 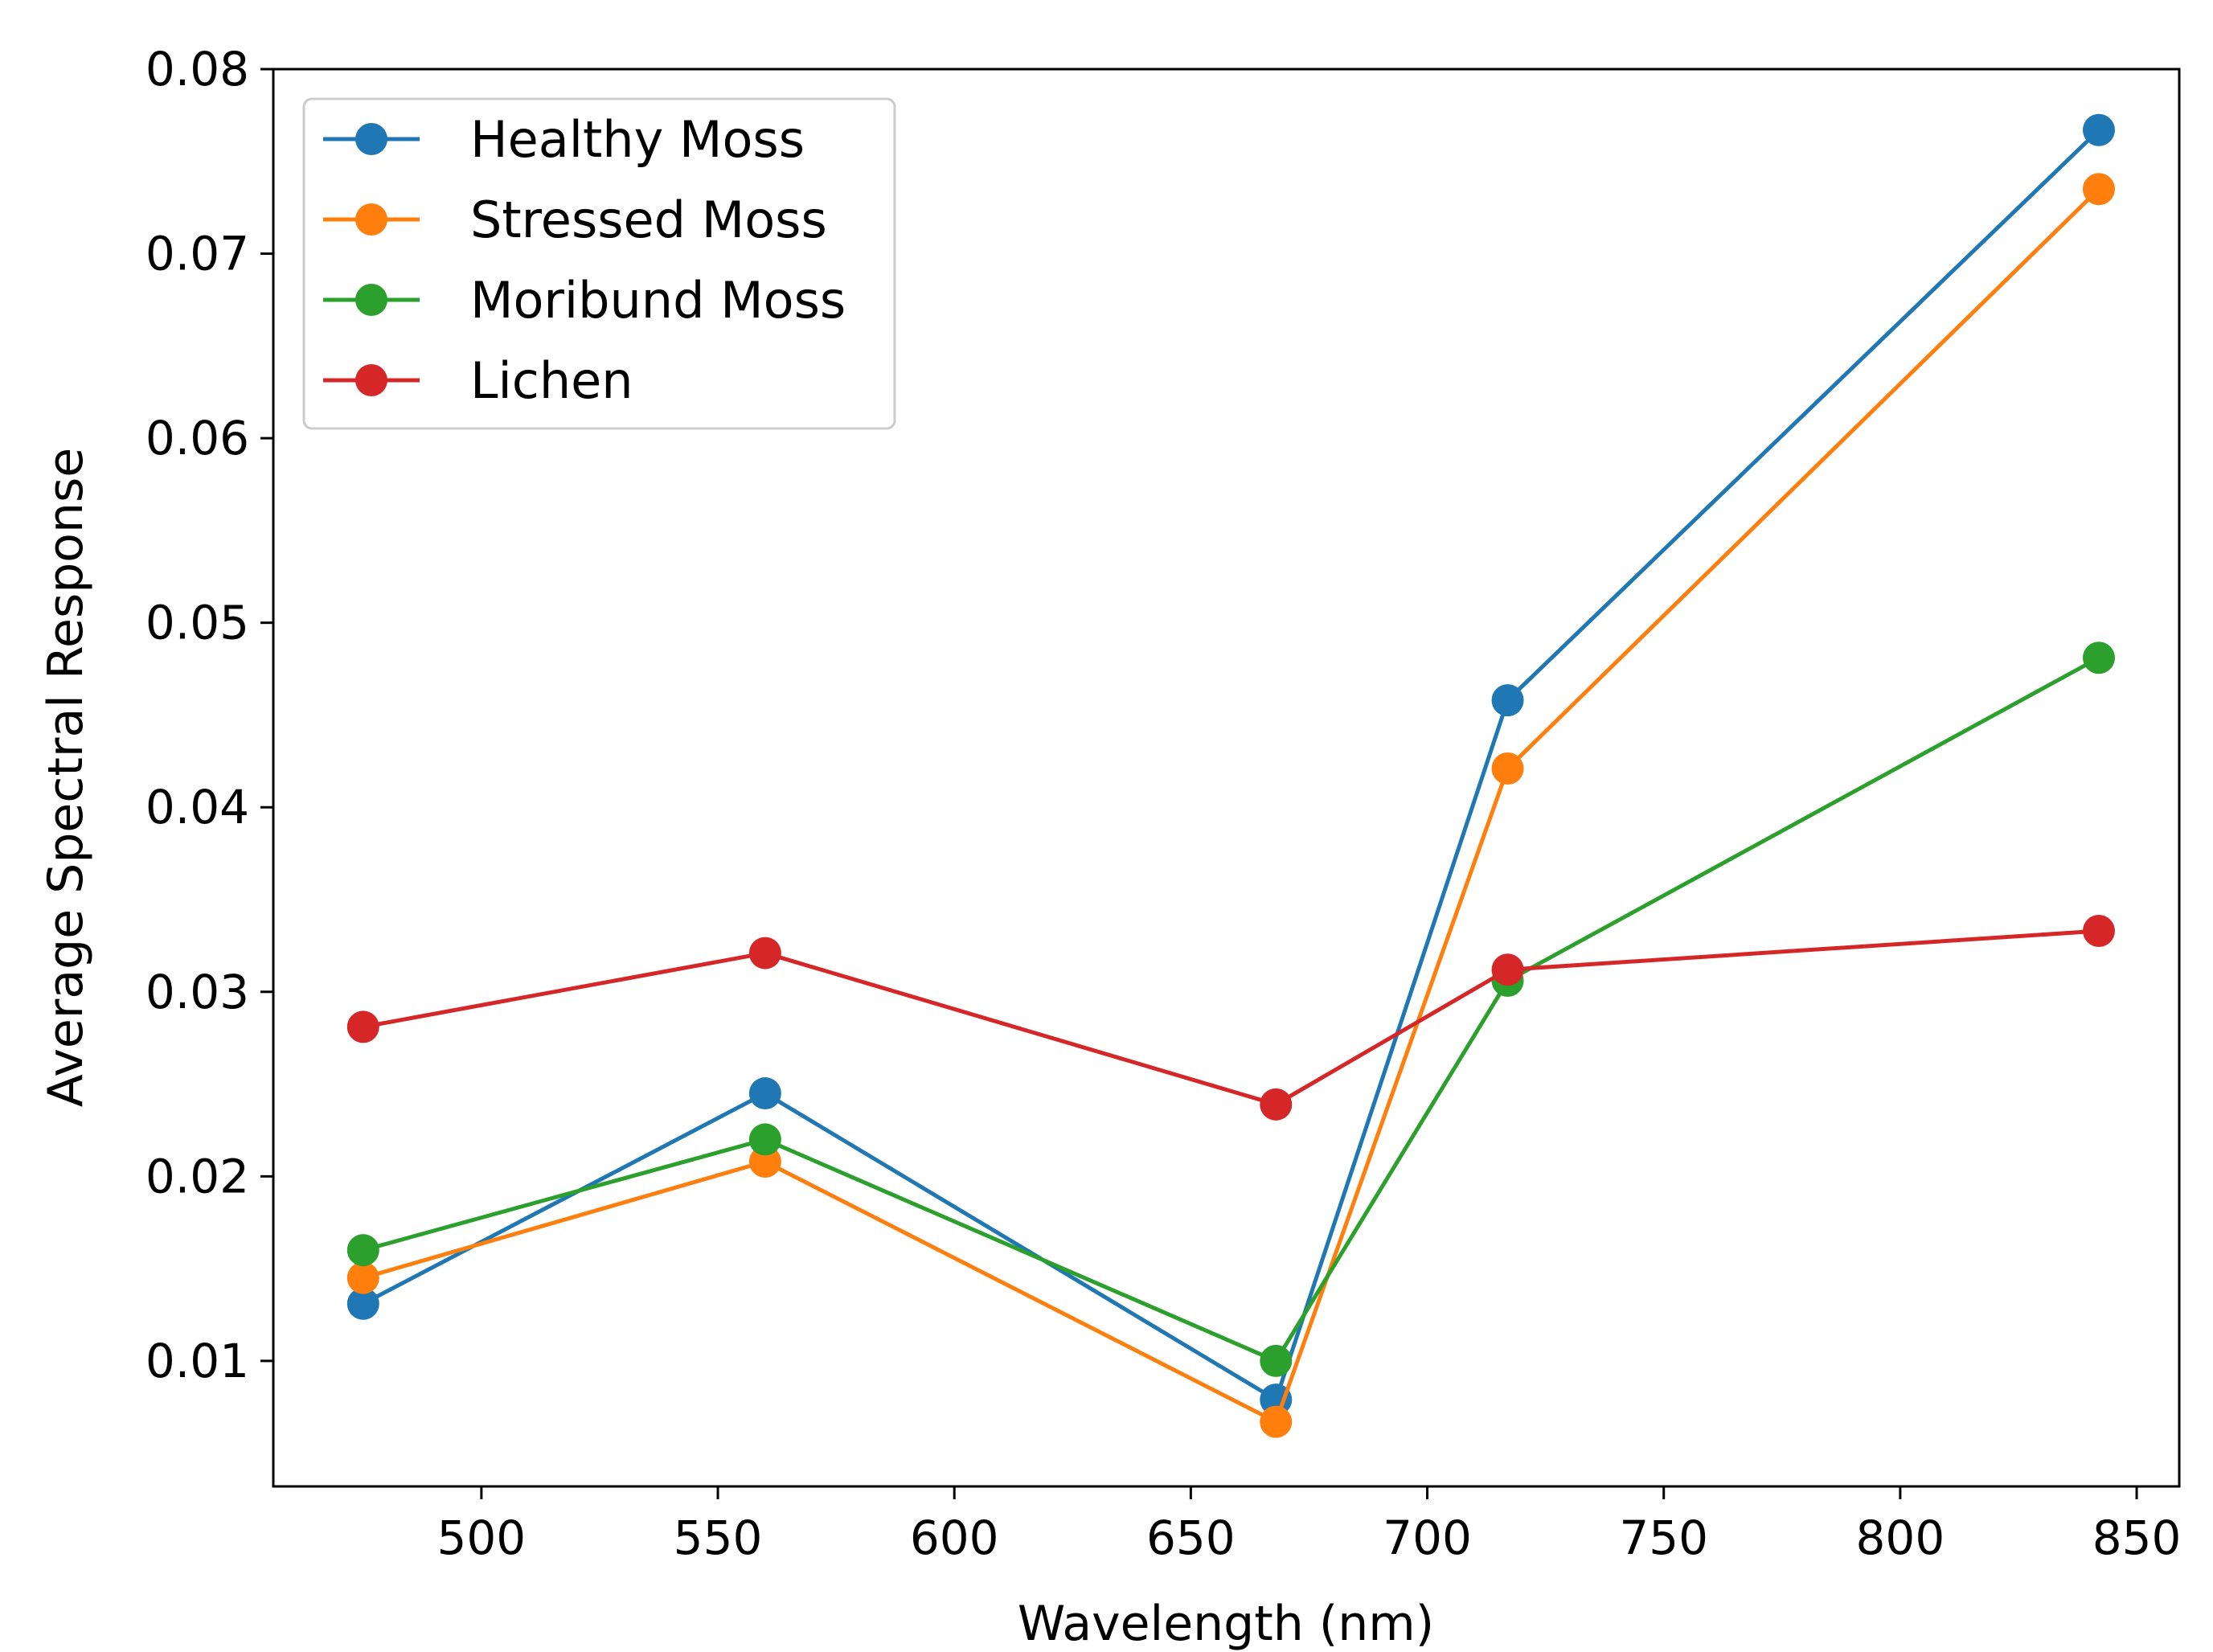 What do you see at coordinates (1309, 1525) in the screenshot?
I see `x-axis: 500 550 600 650 700 750 800 850` at bounding box center [1309, 1525].